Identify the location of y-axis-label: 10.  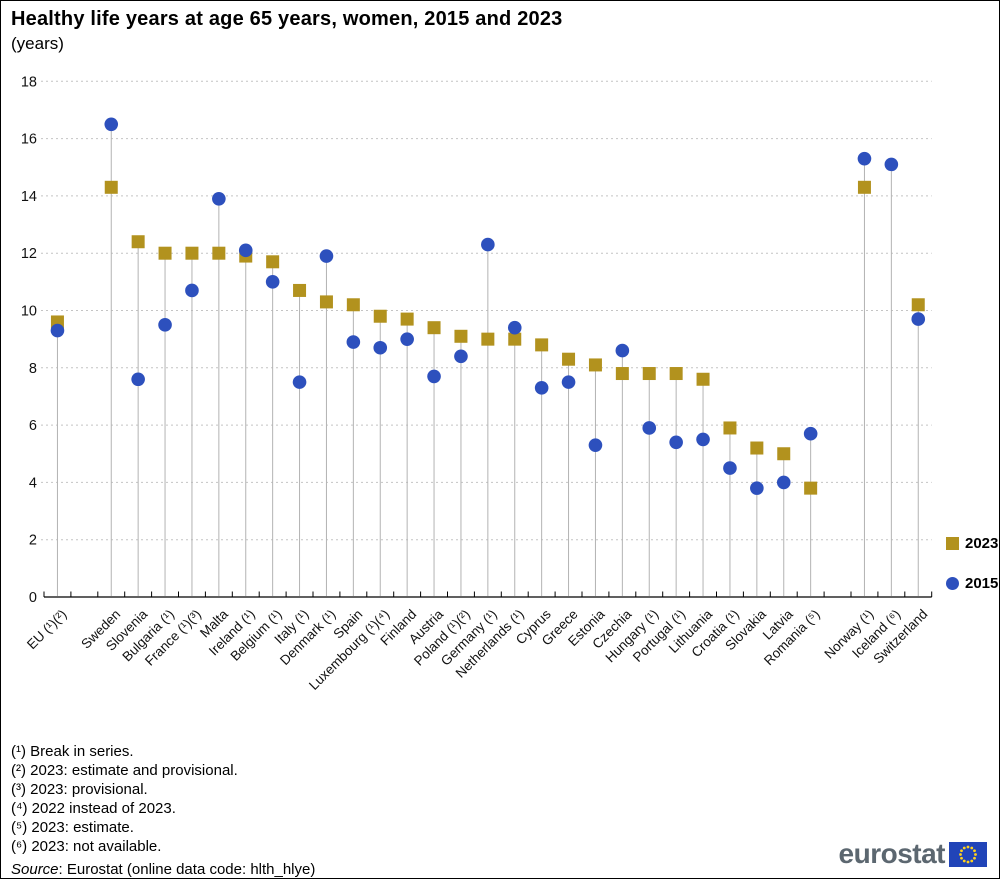
(29, 312).